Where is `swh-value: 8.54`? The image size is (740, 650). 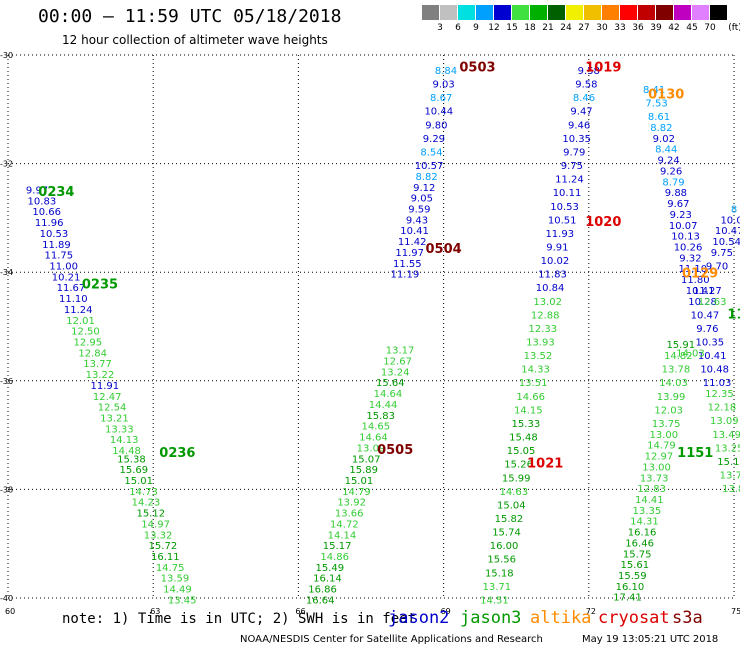 swh-value: 8.54 is located at coordinates (431, 152).